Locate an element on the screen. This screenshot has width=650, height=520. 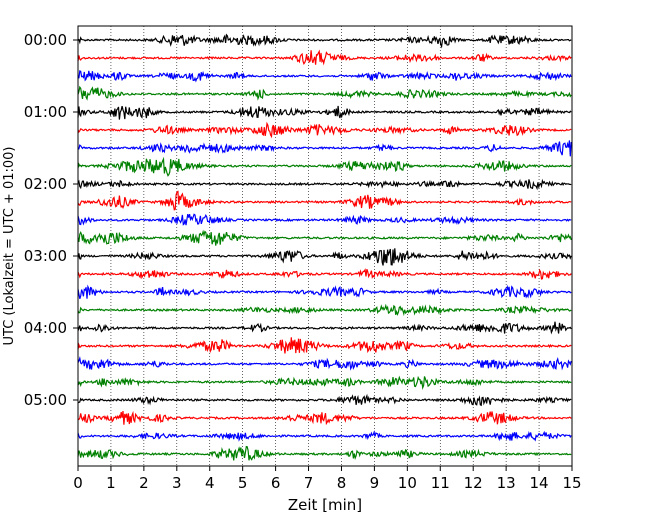
y-tick-label: 05:00 is located at coordinates (45, 400).